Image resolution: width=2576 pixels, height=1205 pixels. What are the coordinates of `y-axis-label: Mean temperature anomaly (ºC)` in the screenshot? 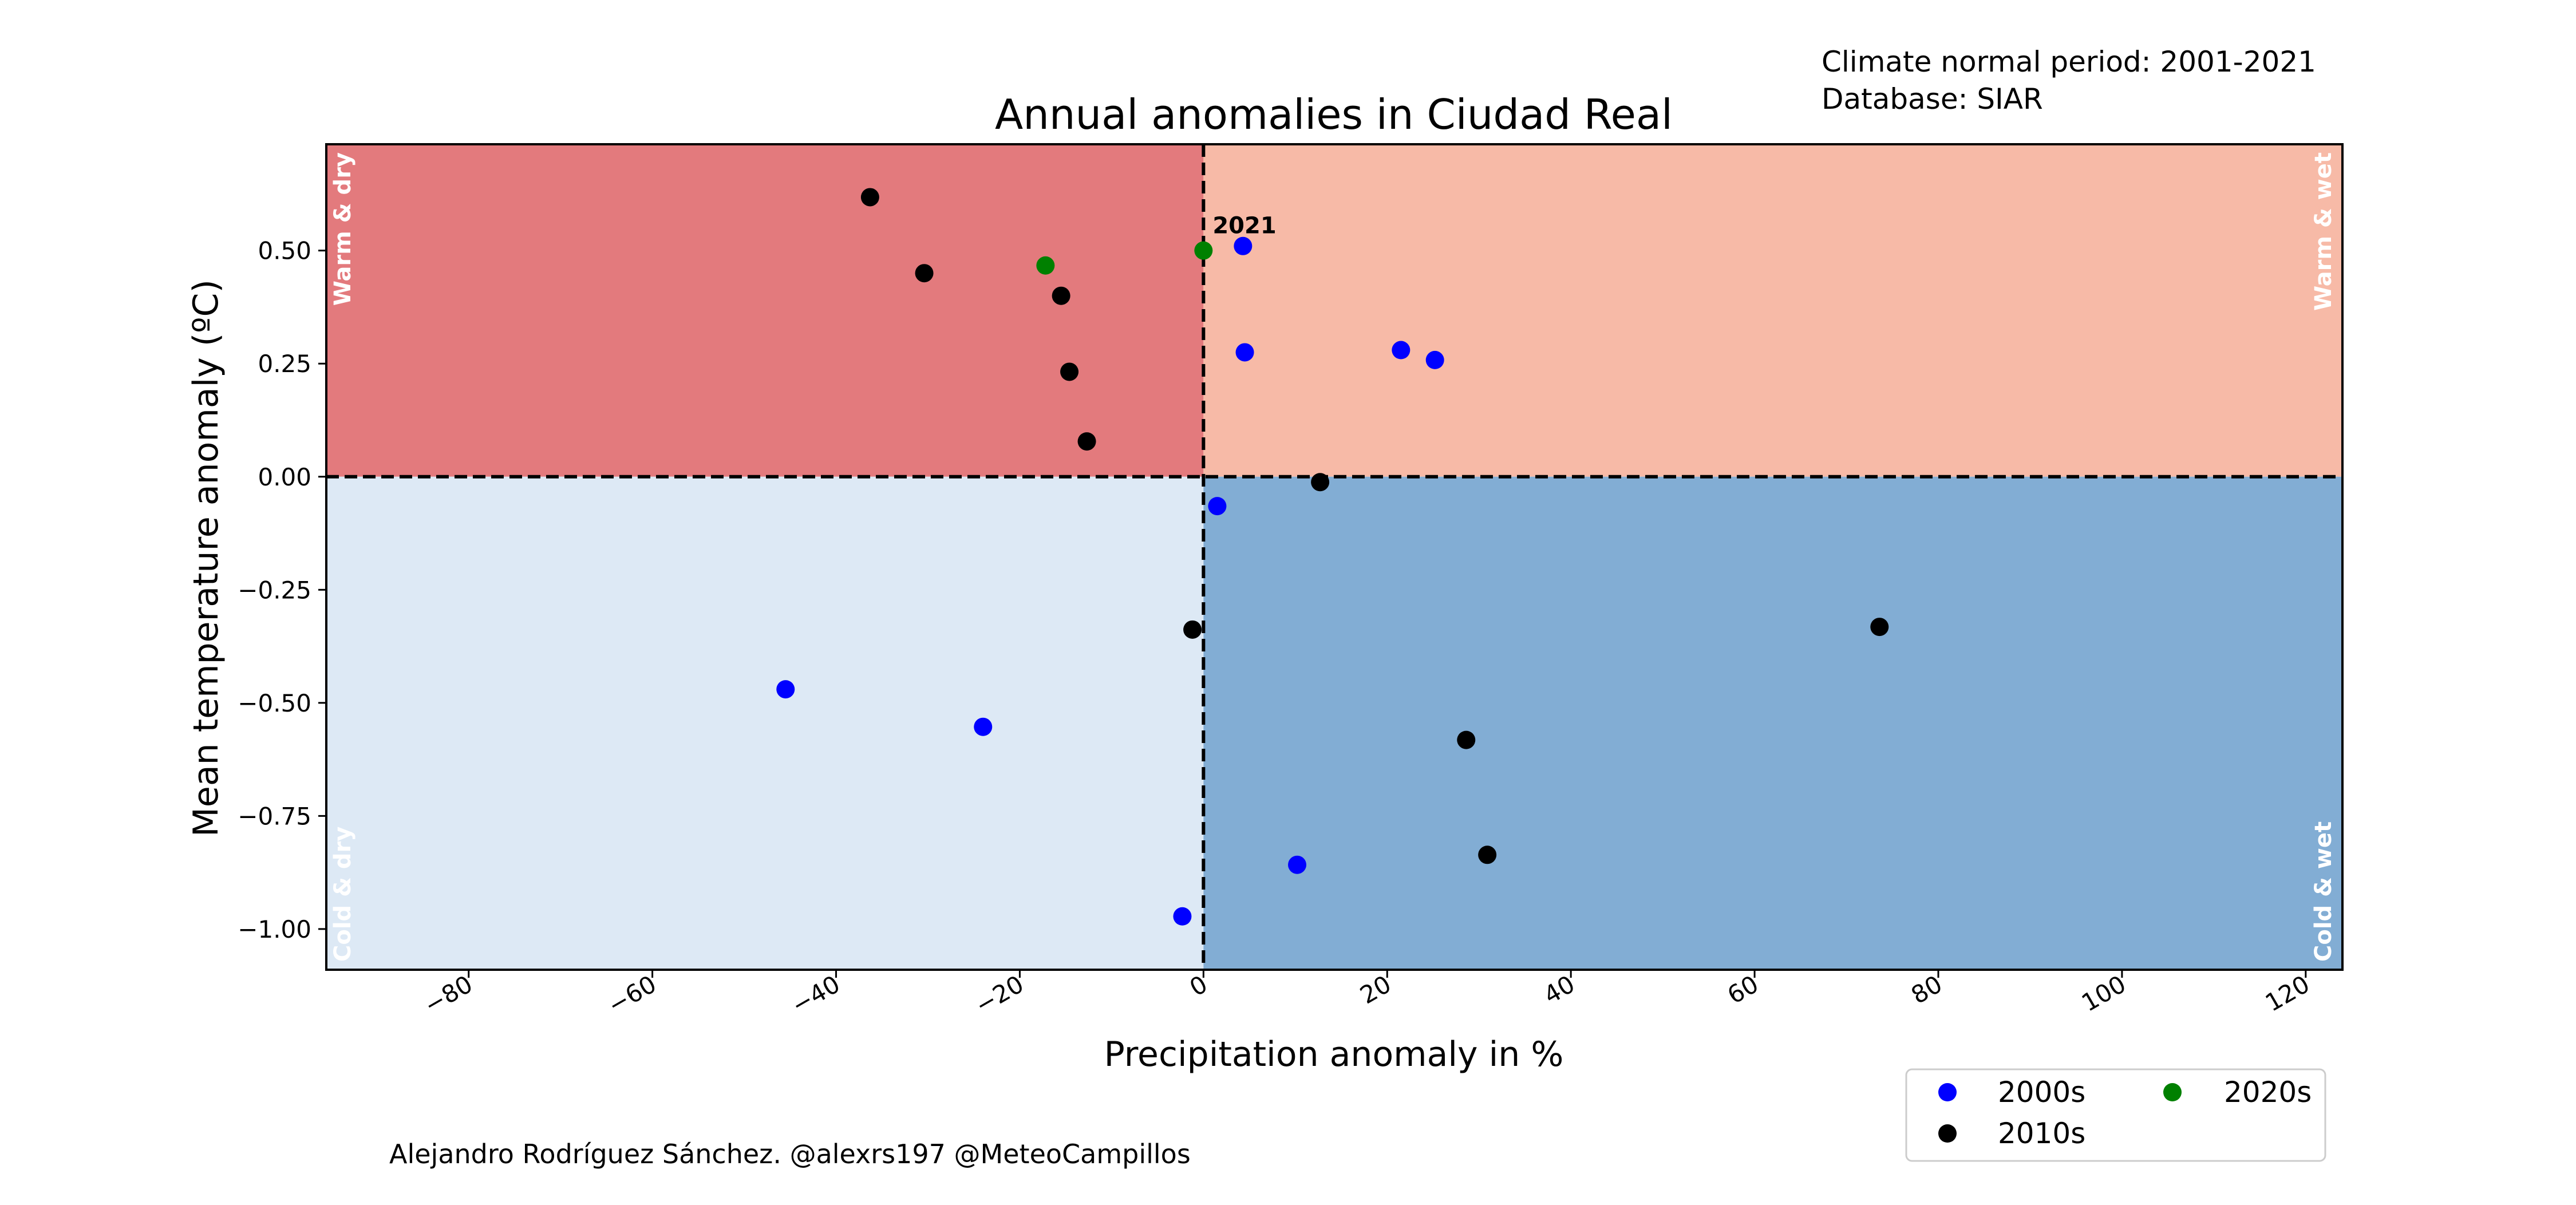 It's located at (206, 558).